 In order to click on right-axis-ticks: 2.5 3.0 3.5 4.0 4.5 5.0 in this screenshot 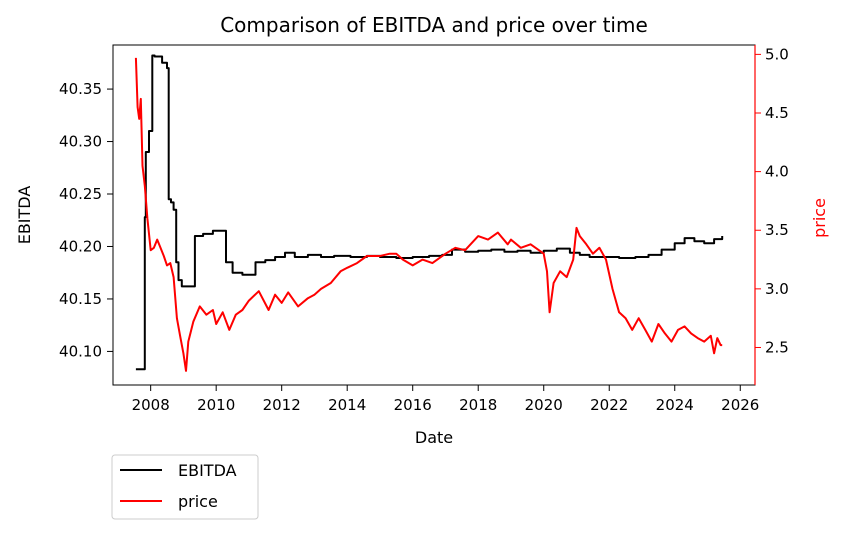, I will do `click(771, 215)`.